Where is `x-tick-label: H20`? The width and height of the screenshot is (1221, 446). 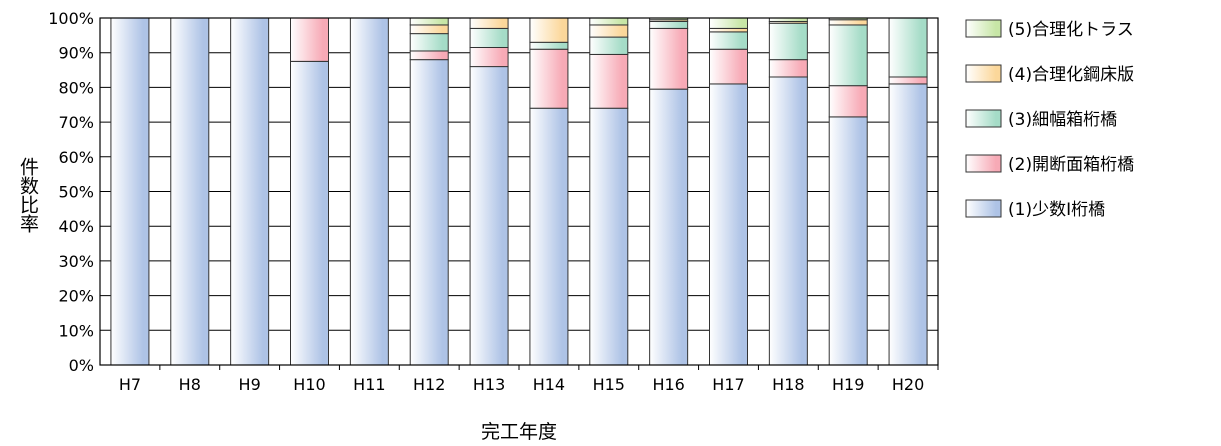
x-tick-label: H20 is located at coordinates (908, 384).